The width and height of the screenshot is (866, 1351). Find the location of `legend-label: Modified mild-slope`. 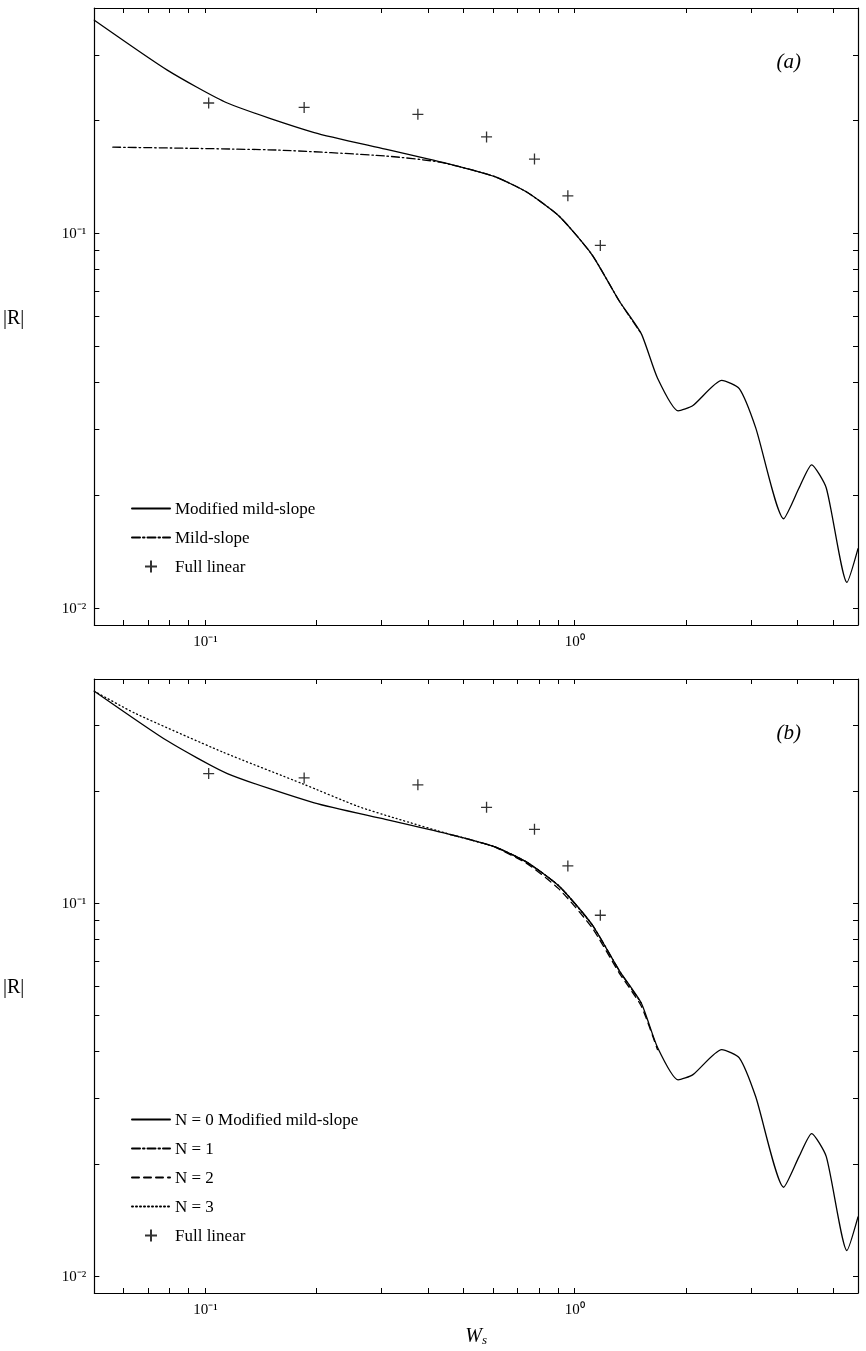

legend-label: Modified mild-slope is located at coordinates (245, 508).